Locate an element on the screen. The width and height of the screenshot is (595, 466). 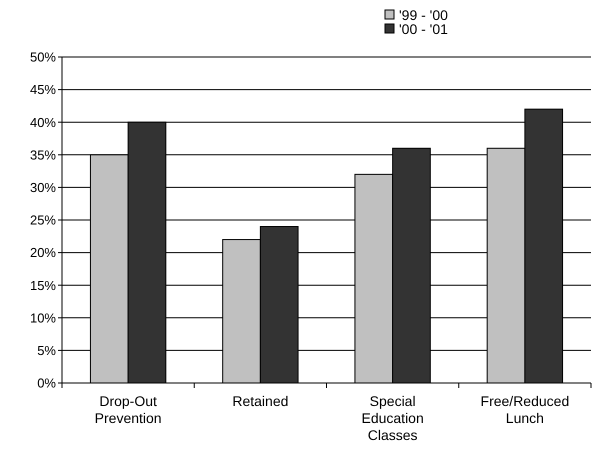
y-tick-label: 5% is located at coordinates (46, 350).